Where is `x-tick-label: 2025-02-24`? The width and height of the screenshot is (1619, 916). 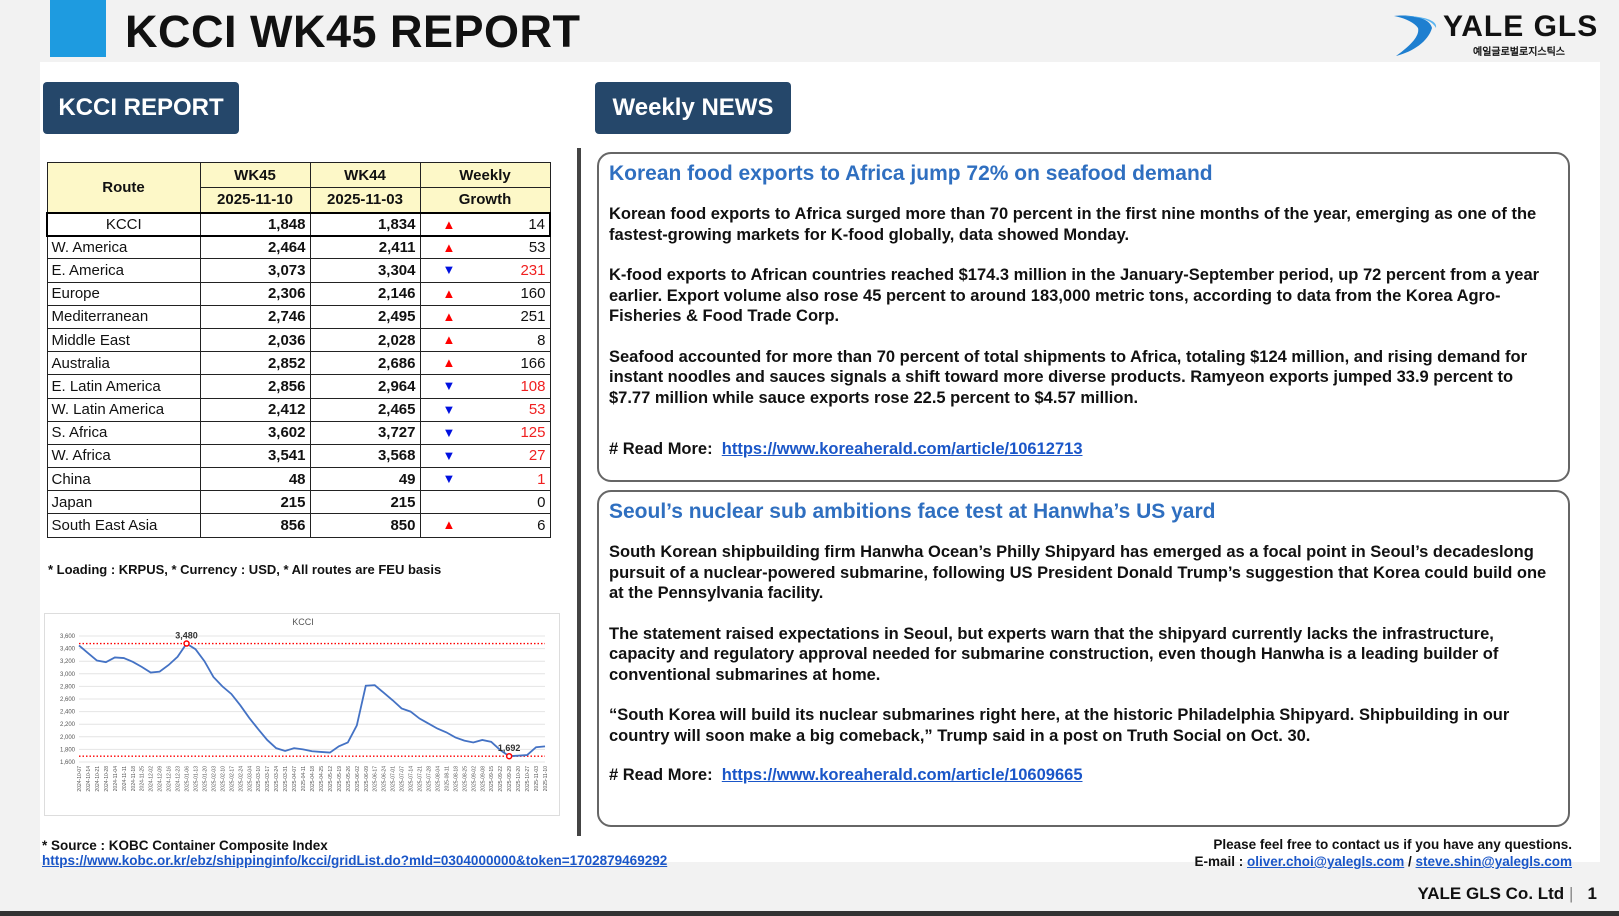
x-tick-label: 2025-02-24 is located at coordinates (241, 779).